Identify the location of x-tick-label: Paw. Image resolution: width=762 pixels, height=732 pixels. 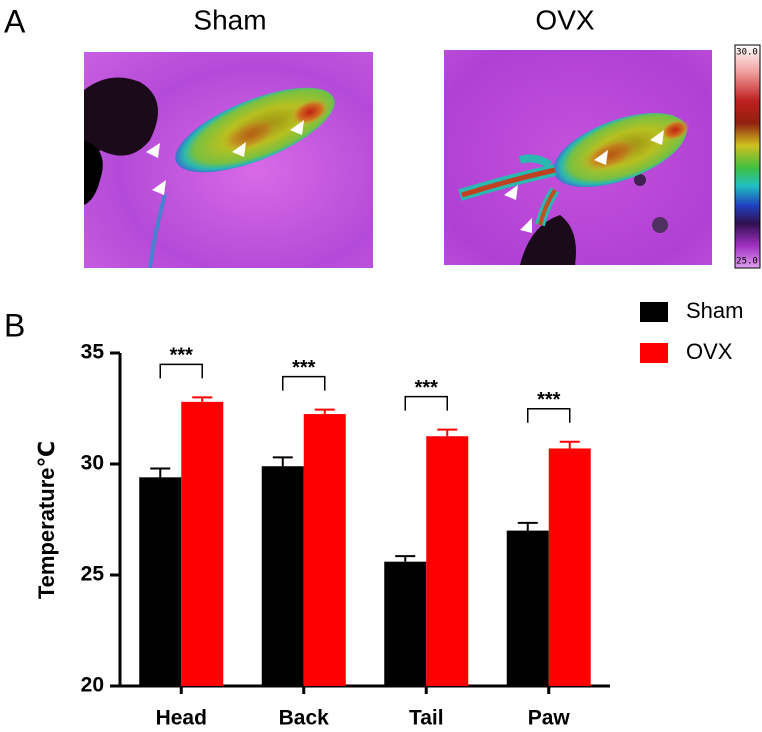
(549, 718).